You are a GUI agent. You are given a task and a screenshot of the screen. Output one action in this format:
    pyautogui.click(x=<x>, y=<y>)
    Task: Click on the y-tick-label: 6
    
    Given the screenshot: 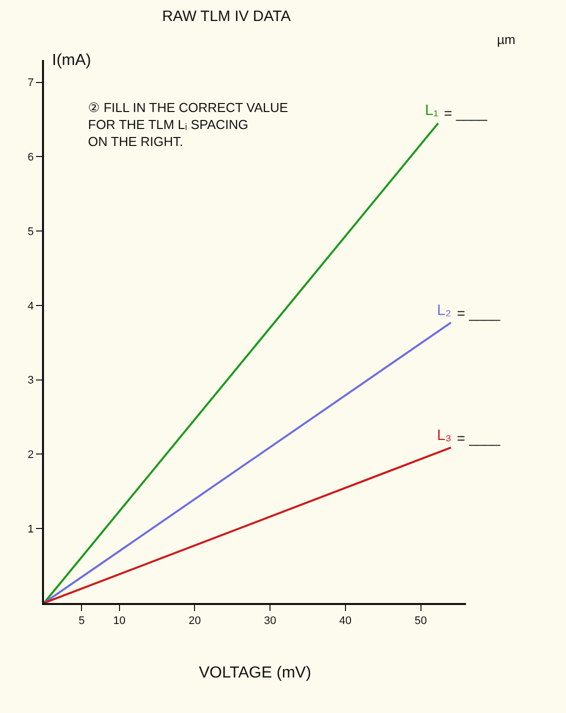 What is the action you would take?
    pyautogui.click(x=31, y=158)
    